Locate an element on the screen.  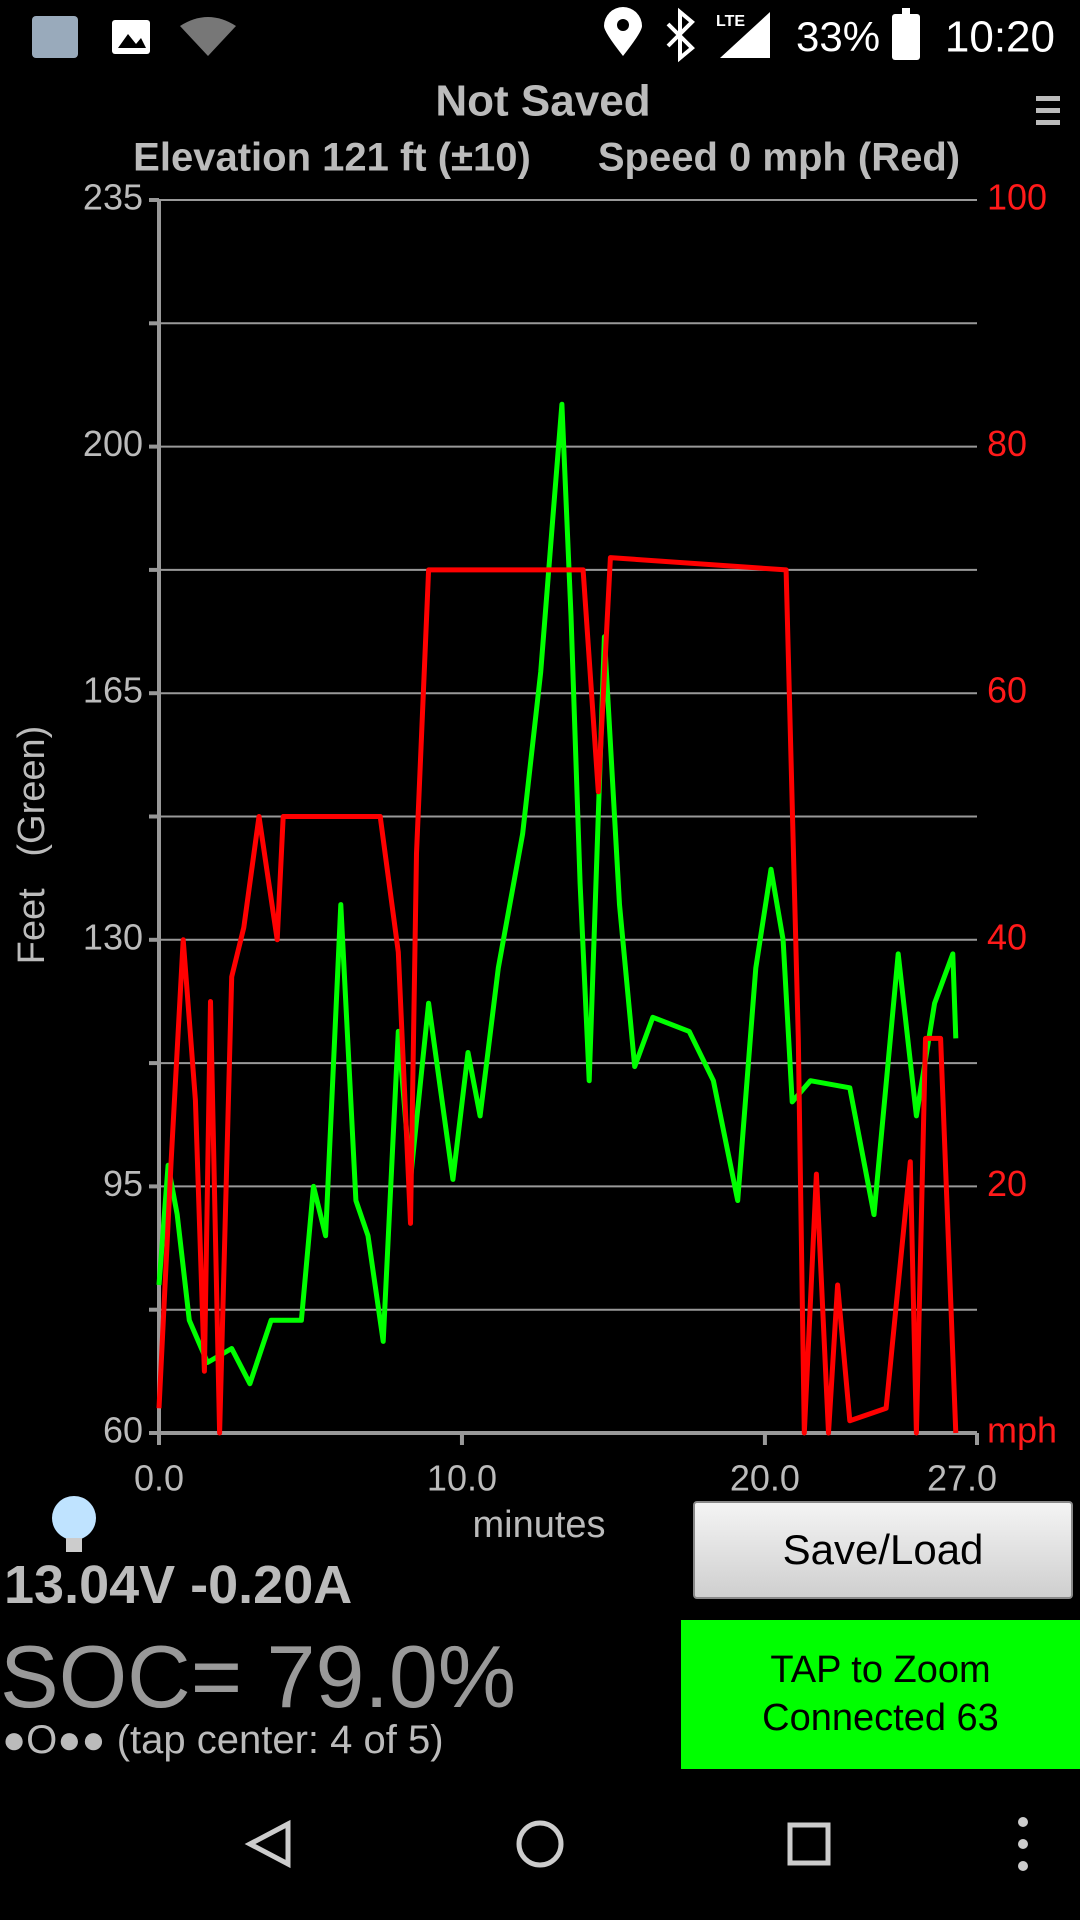
chart-subtitle: Speed 0 mph (Red) is located at coordinates (779, 158).